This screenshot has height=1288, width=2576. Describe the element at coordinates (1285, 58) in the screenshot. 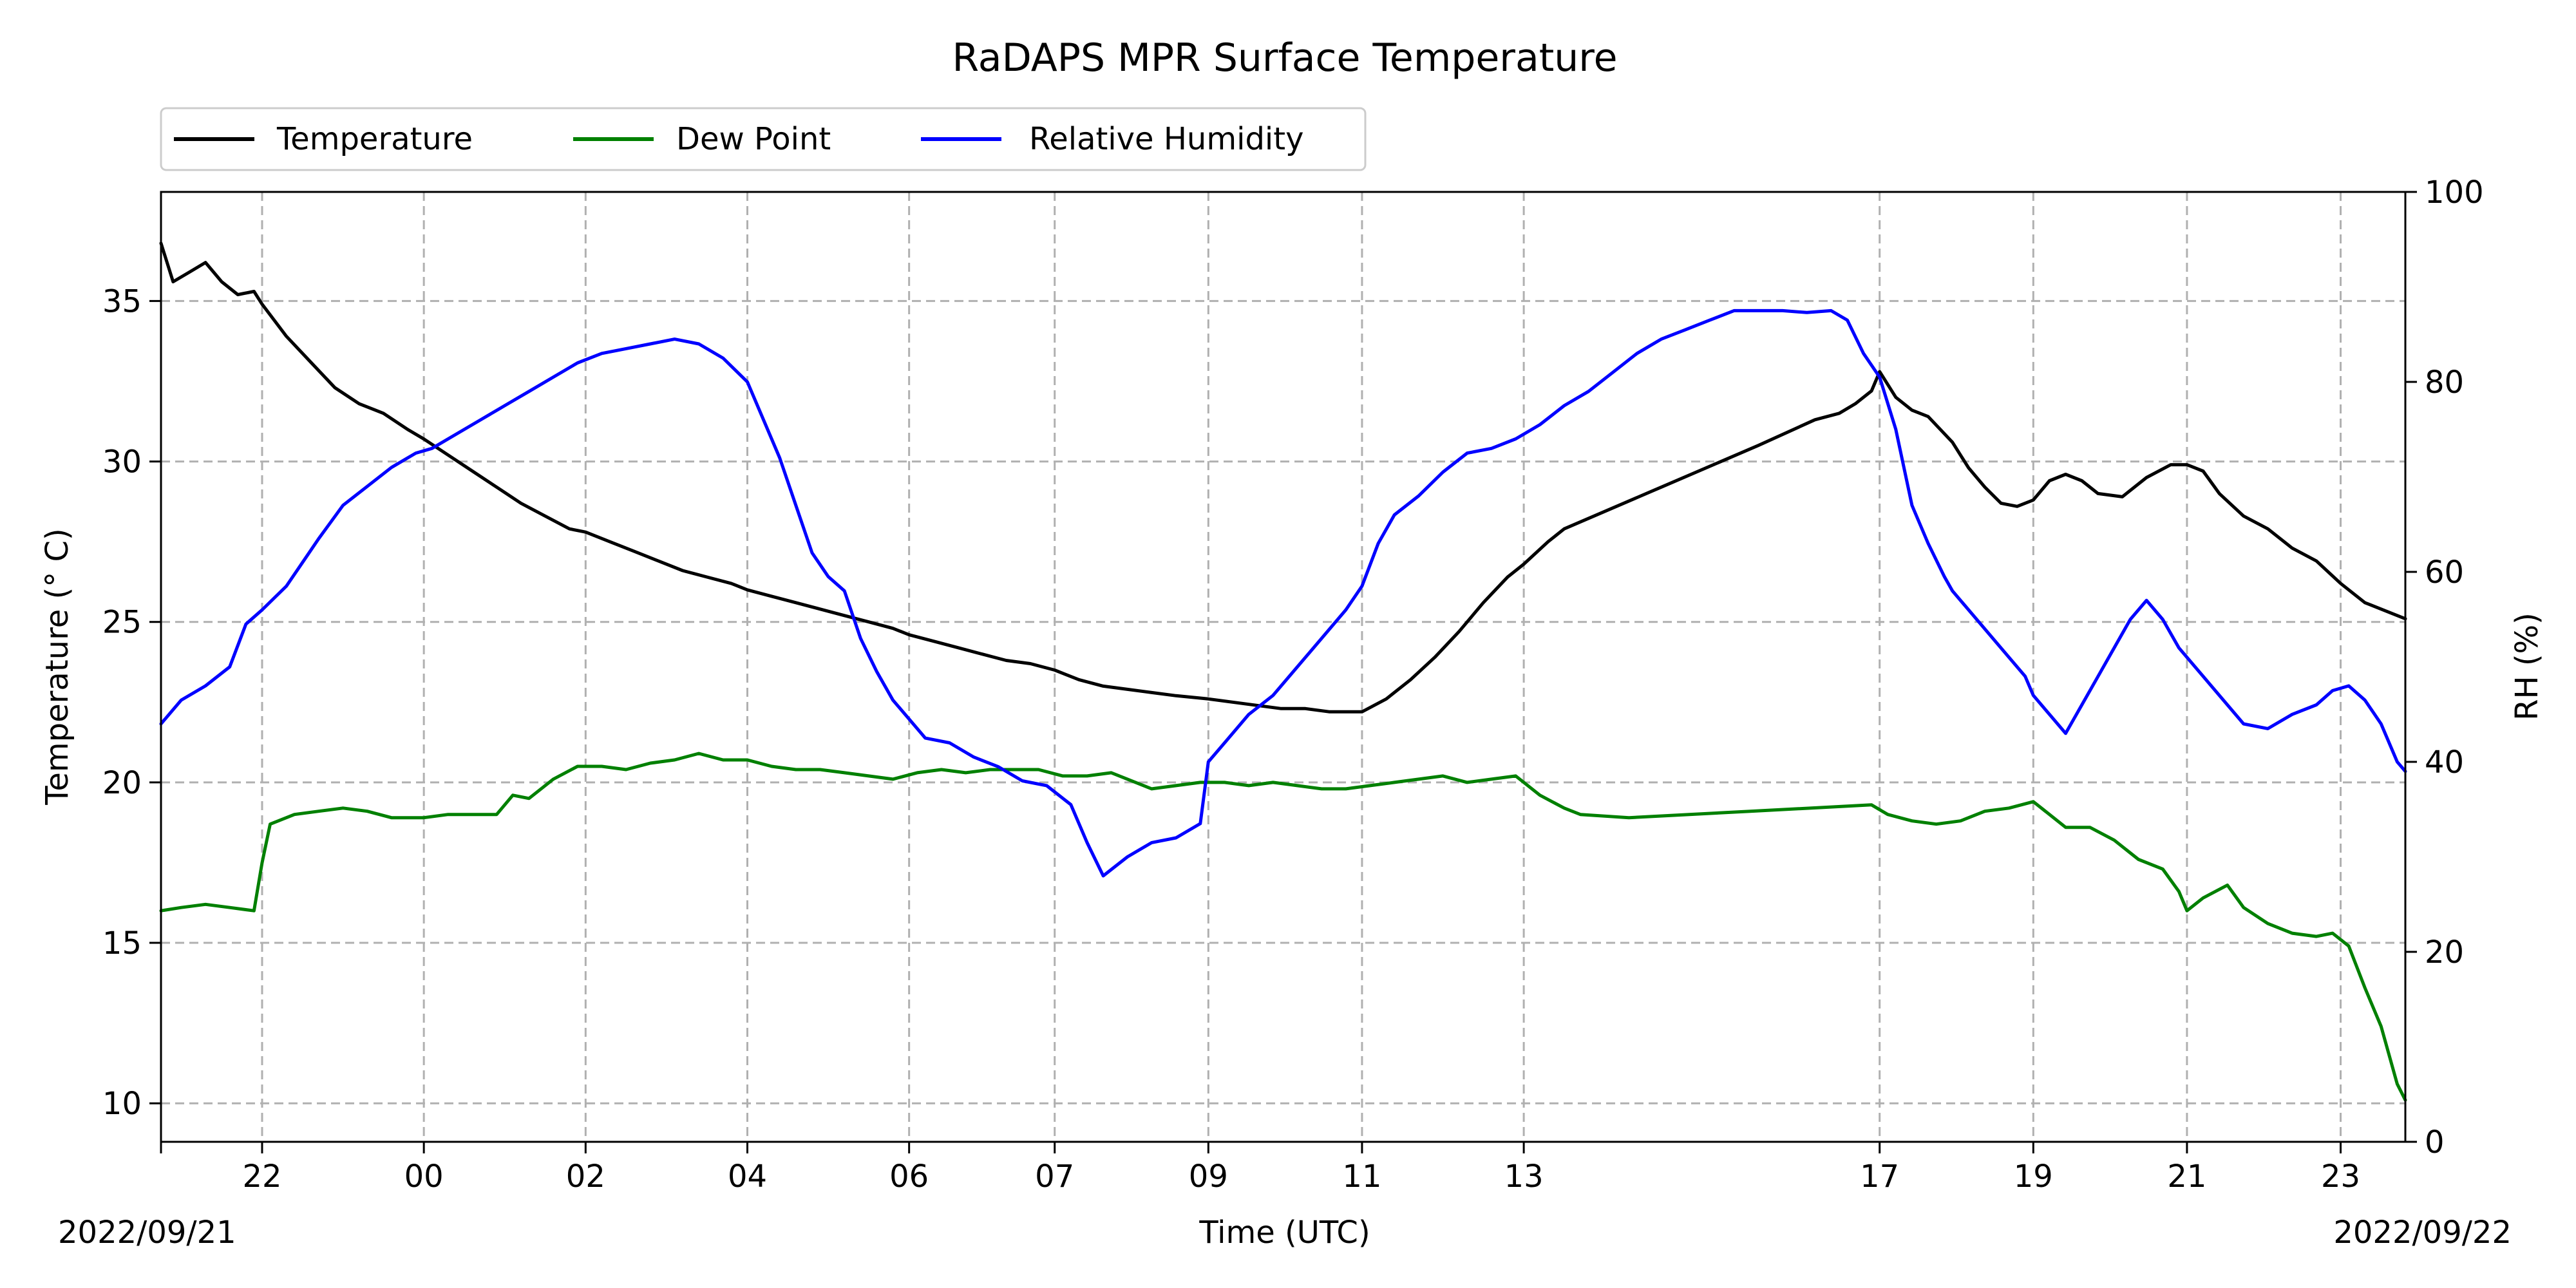

I see `chart-title: RaDAPS MPR Surface Temperature` at that location.